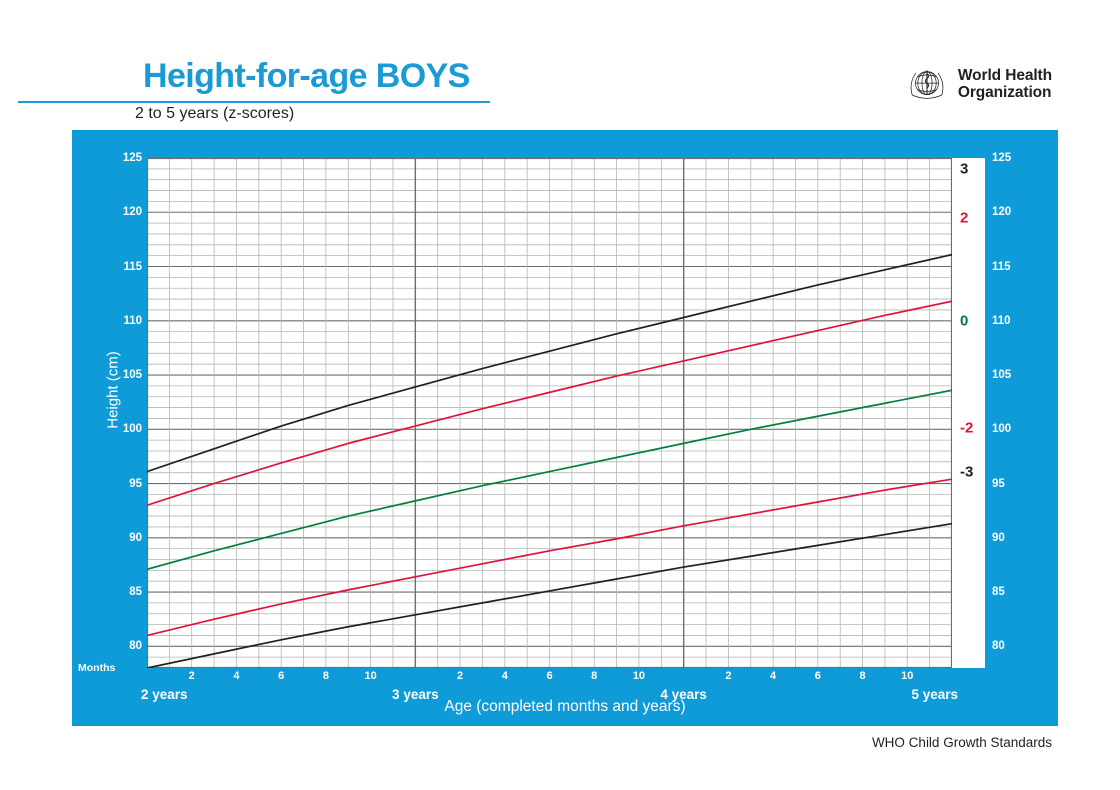 The height and width of the screenshot is (790, 1120). What do you see at coordinates (132, 158) in the screenshot?
I see `y-tick-left-125: 125` at bounding box center [132, 158].